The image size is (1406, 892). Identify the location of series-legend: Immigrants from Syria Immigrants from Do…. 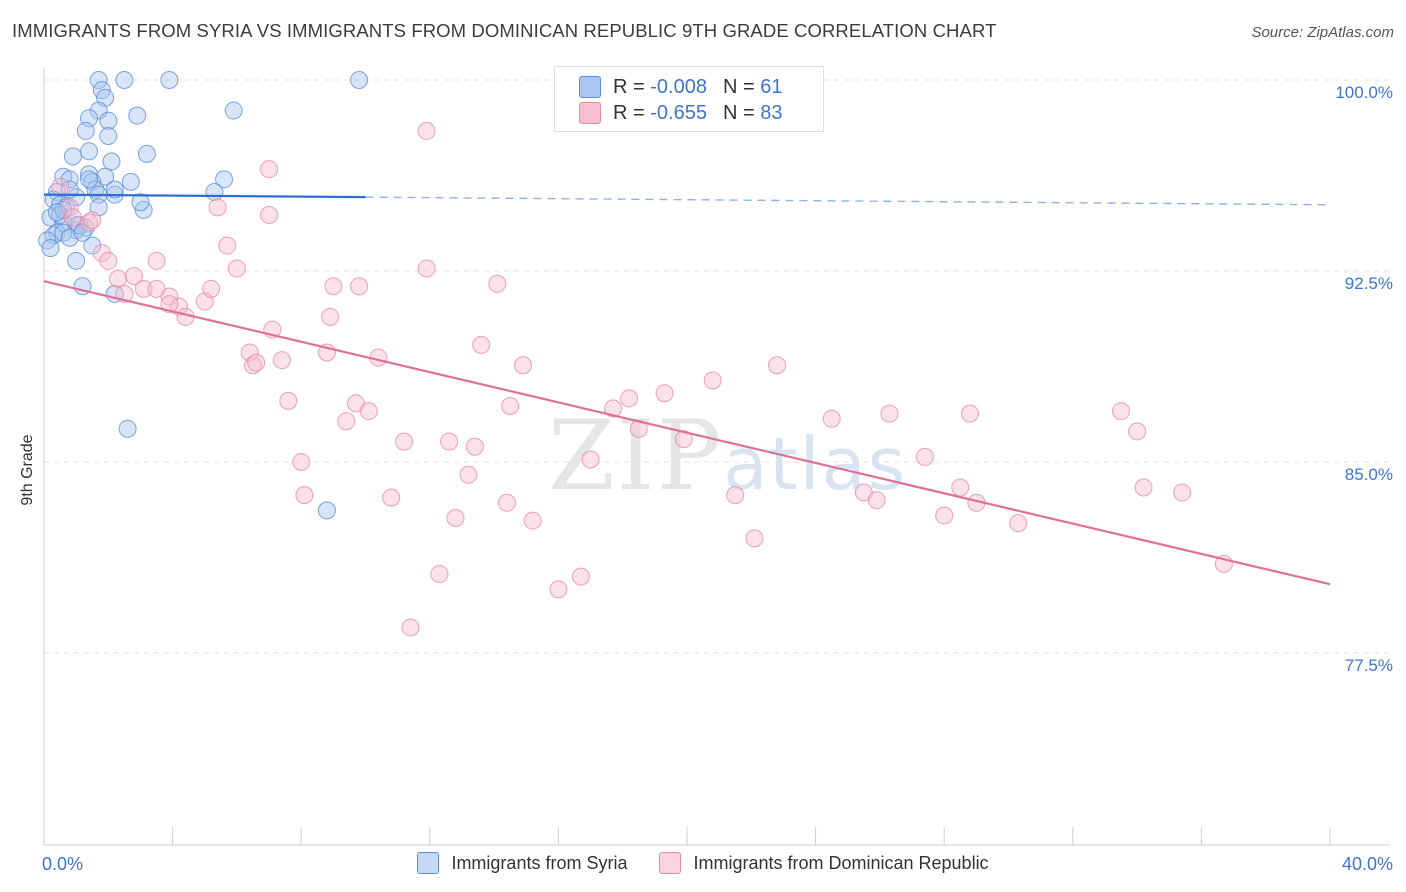
(703, 863).